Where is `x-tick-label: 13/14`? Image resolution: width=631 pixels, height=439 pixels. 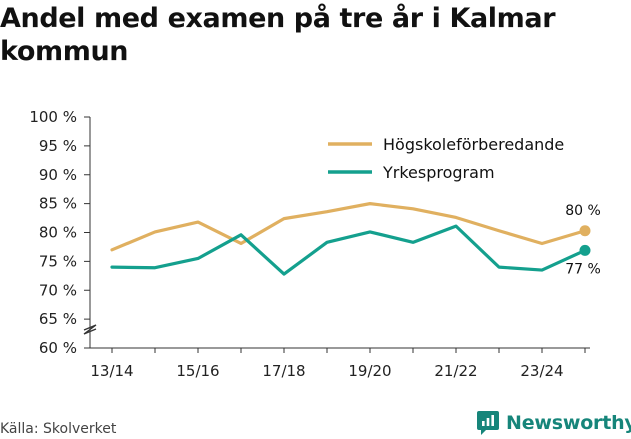
x-tick-label: 13/14 is located at coordinates (111, 371).